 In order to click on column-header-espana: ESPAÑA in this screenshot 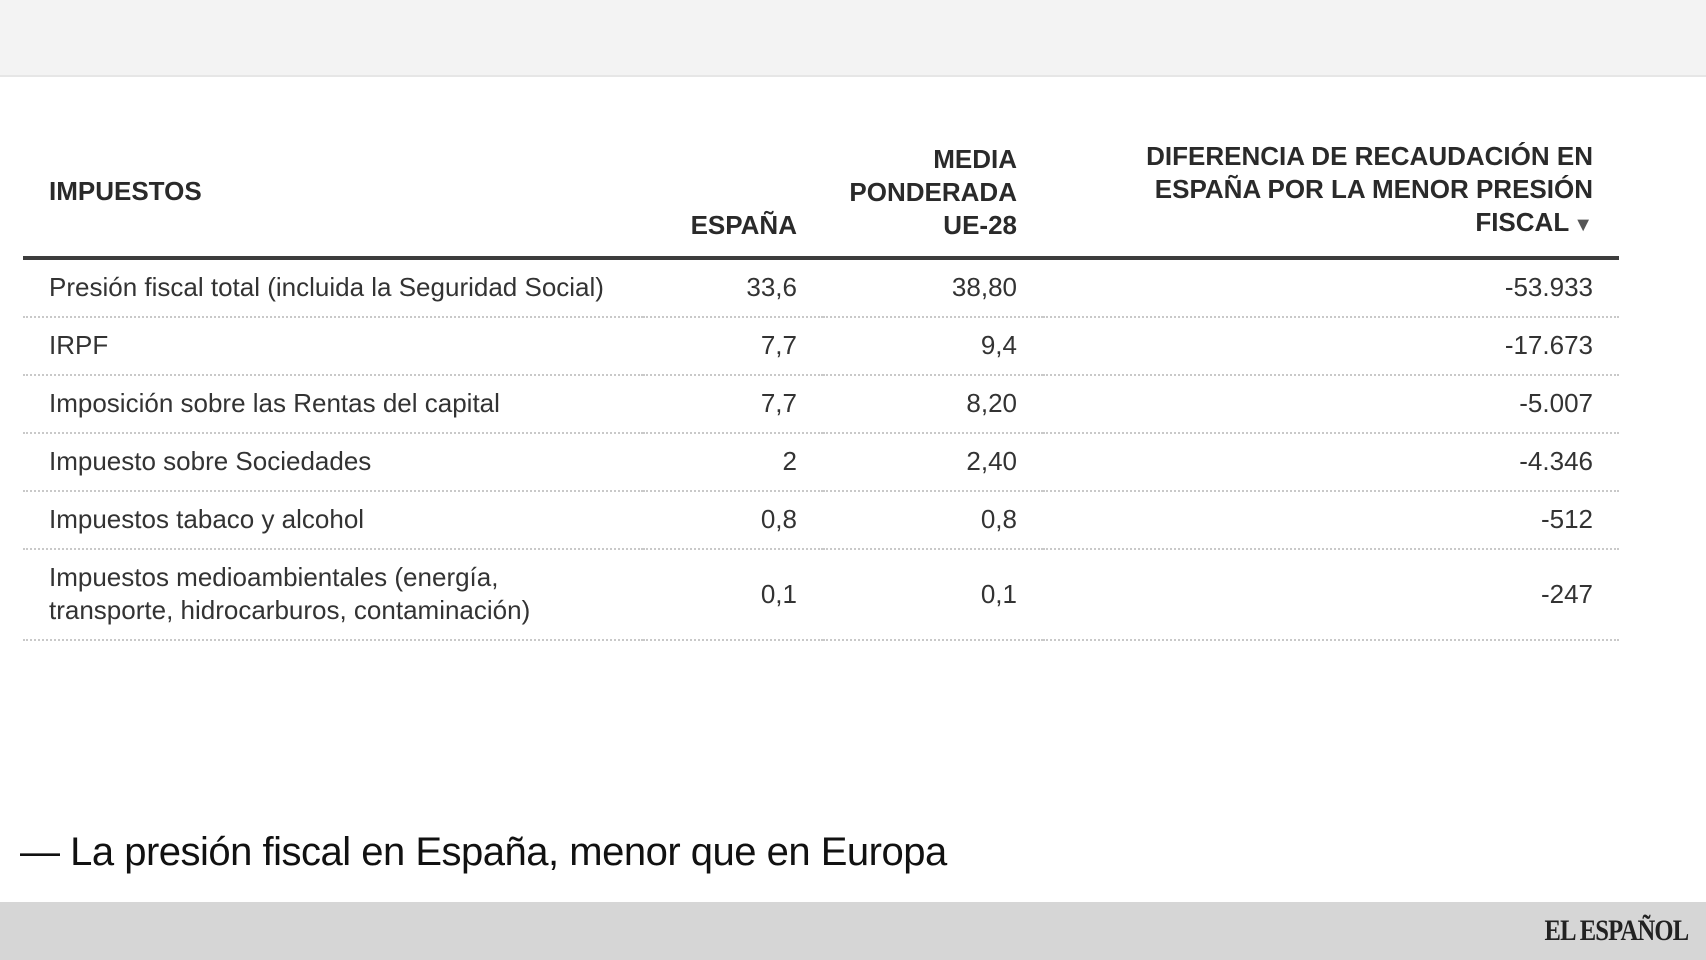, I will do `click(733, 200)`.